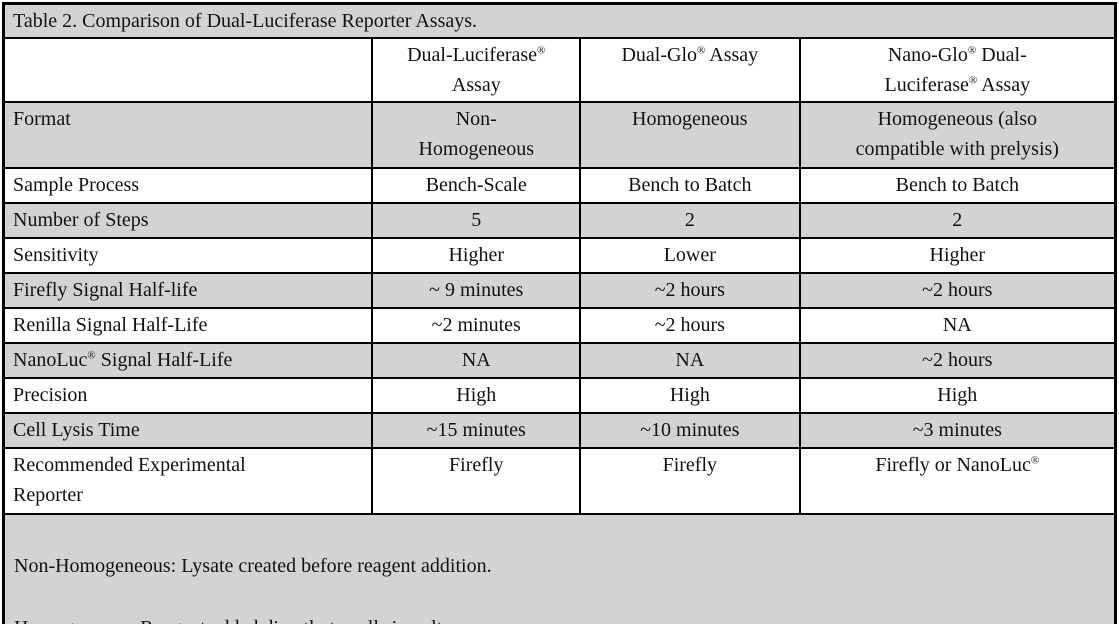 This screenshot has width=1119, height=624. I want to click on table-row-precision: Precision High High High, so click(559, 395).